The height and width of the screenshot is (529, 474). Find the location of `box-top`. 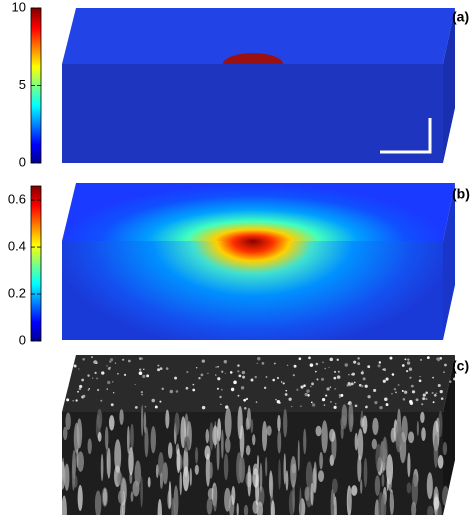

box-top is located at coordinates (258, 36).